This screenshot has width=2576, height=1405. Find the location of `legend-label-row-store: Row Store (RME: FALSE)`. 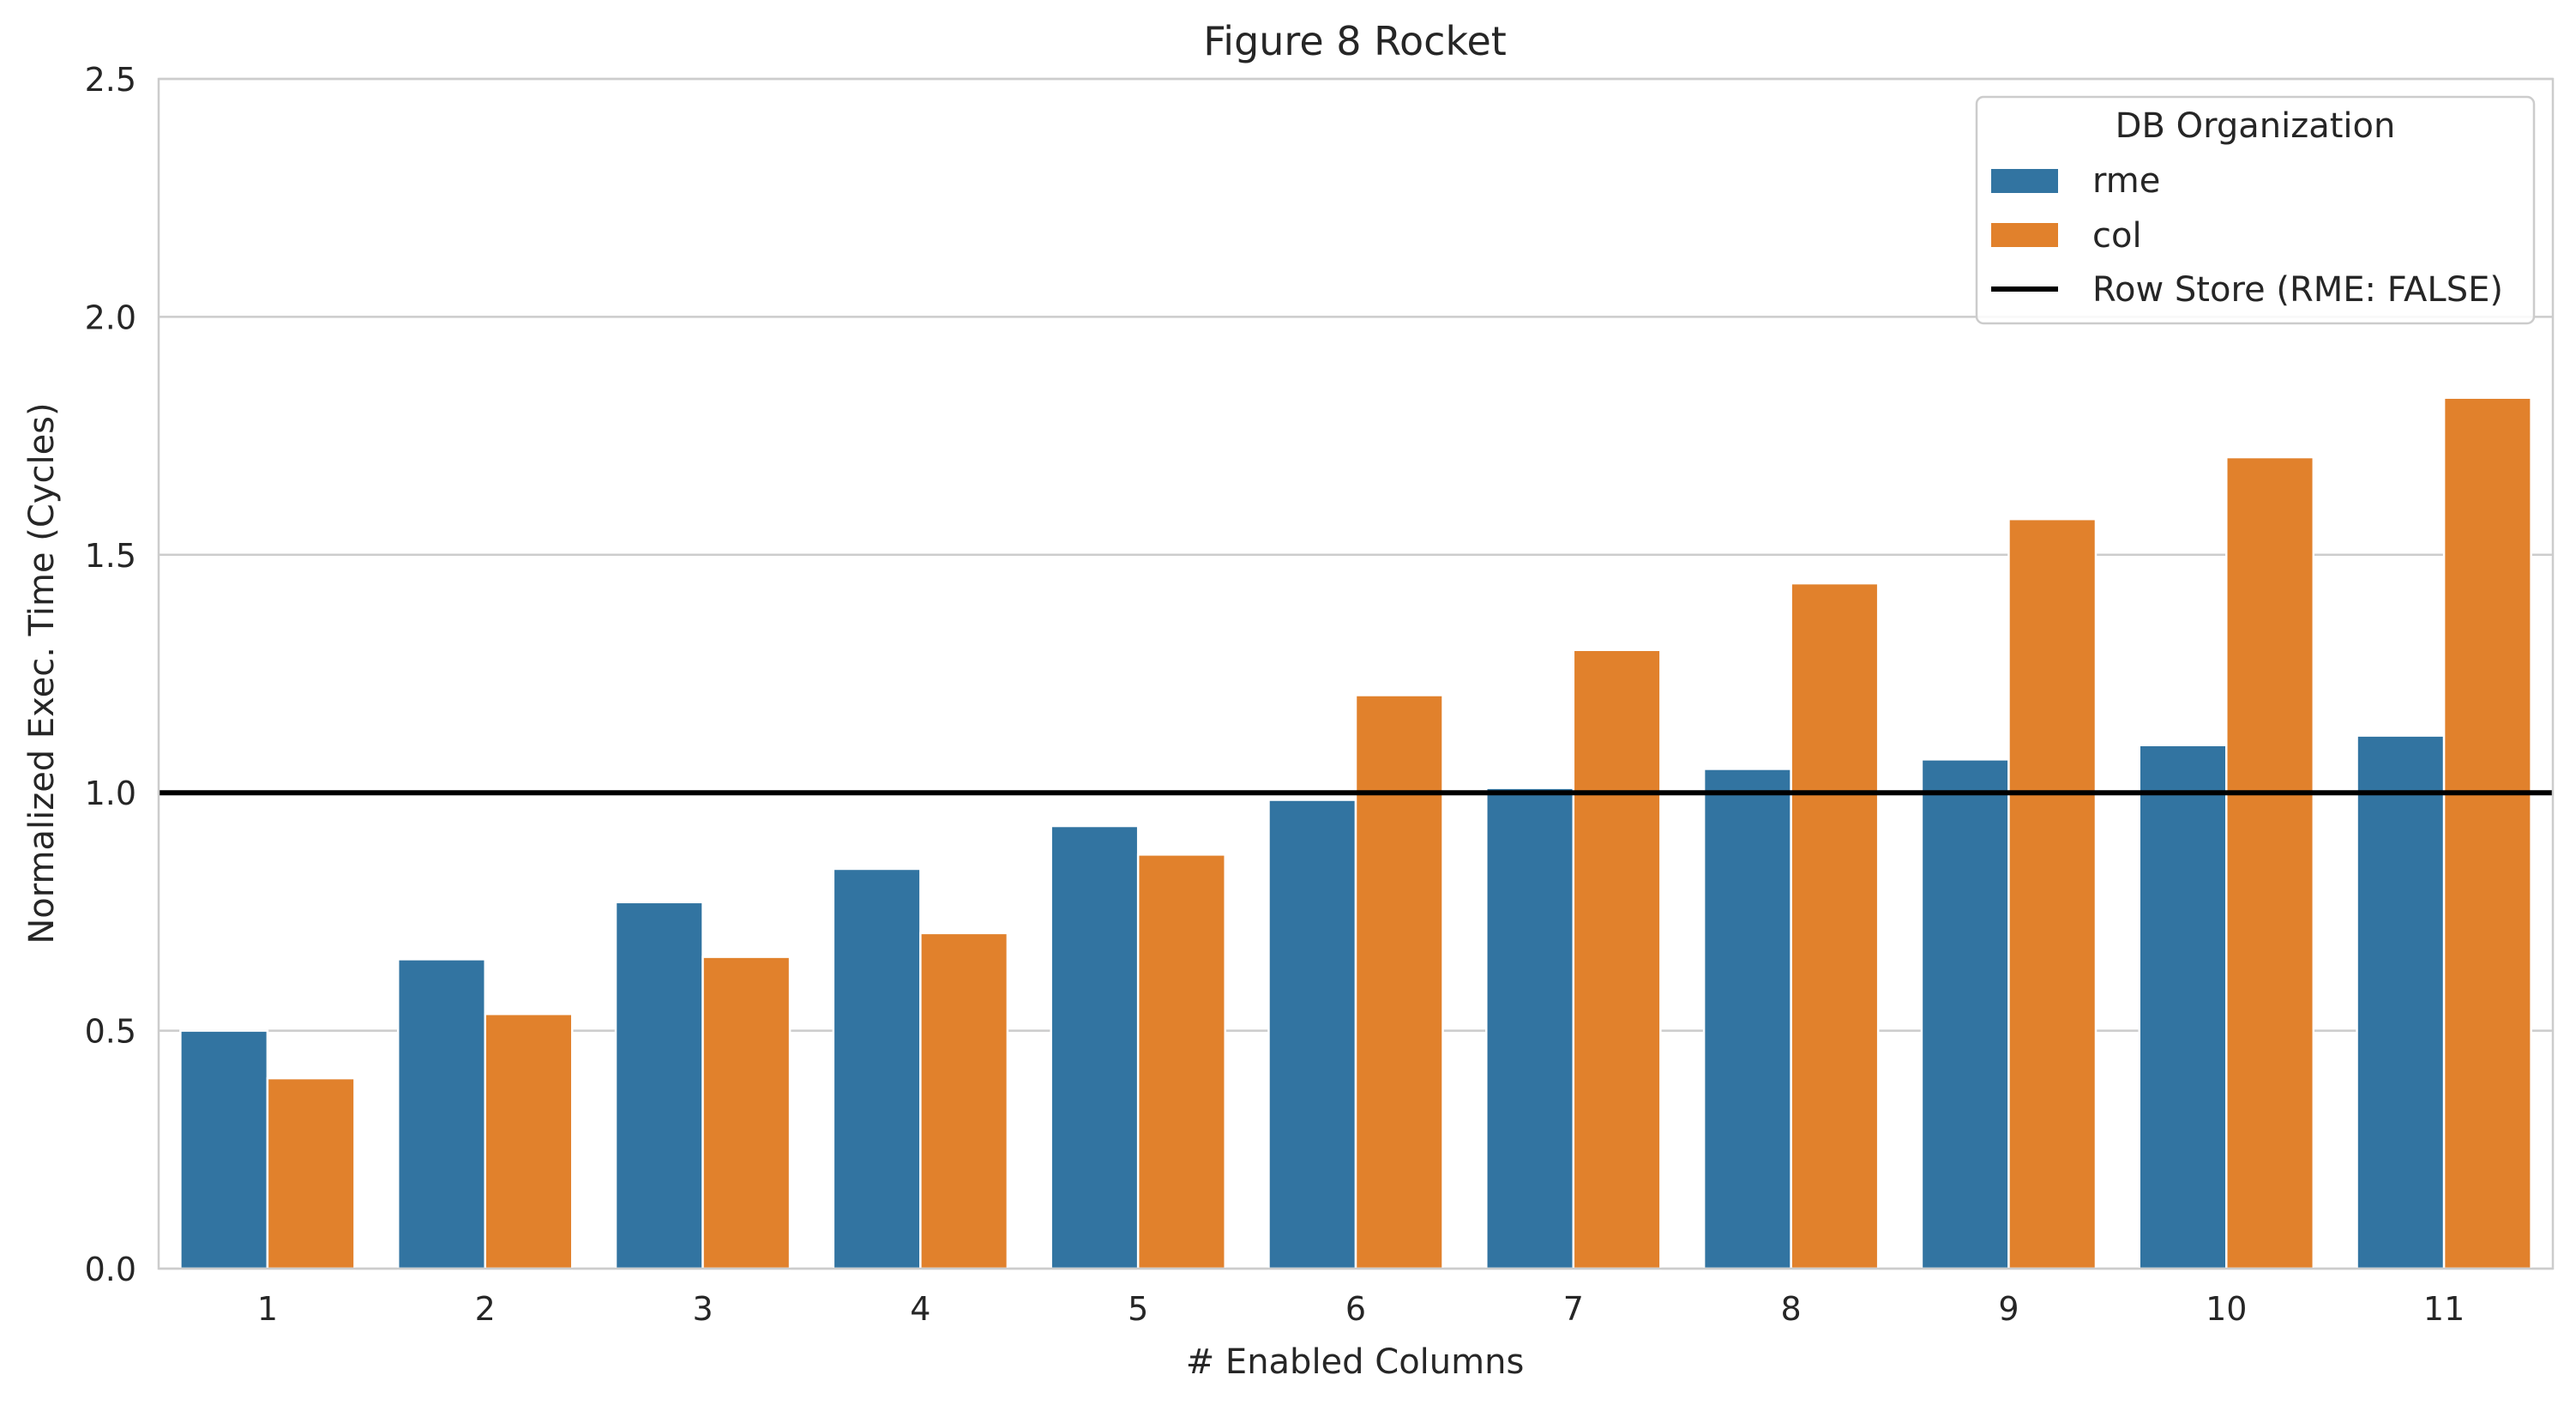

legend-label-row-store: Row Store (RME: FALSE) is located at coordinates (2297, 290).